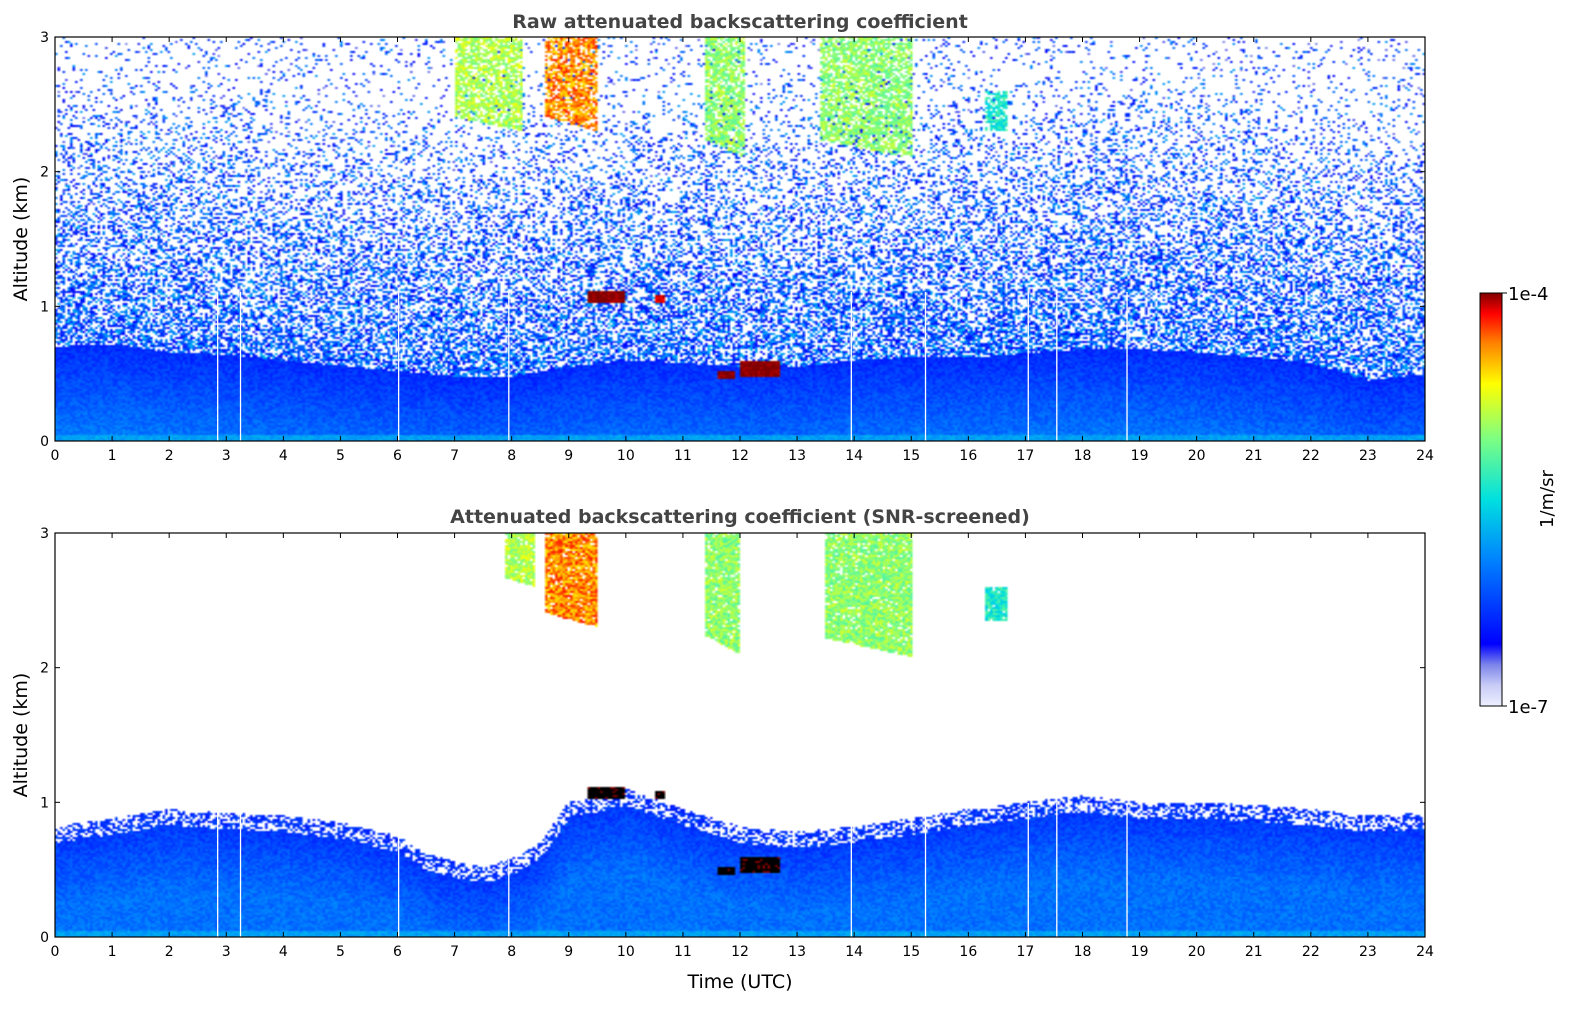 The width and height of the screenshot is (1595, 1020). What do you see at coordinates (21, 735) in the screenshot?
I see `panel-screened-y-axis-label: Altitude (km)` at bounding box center [21, 735].